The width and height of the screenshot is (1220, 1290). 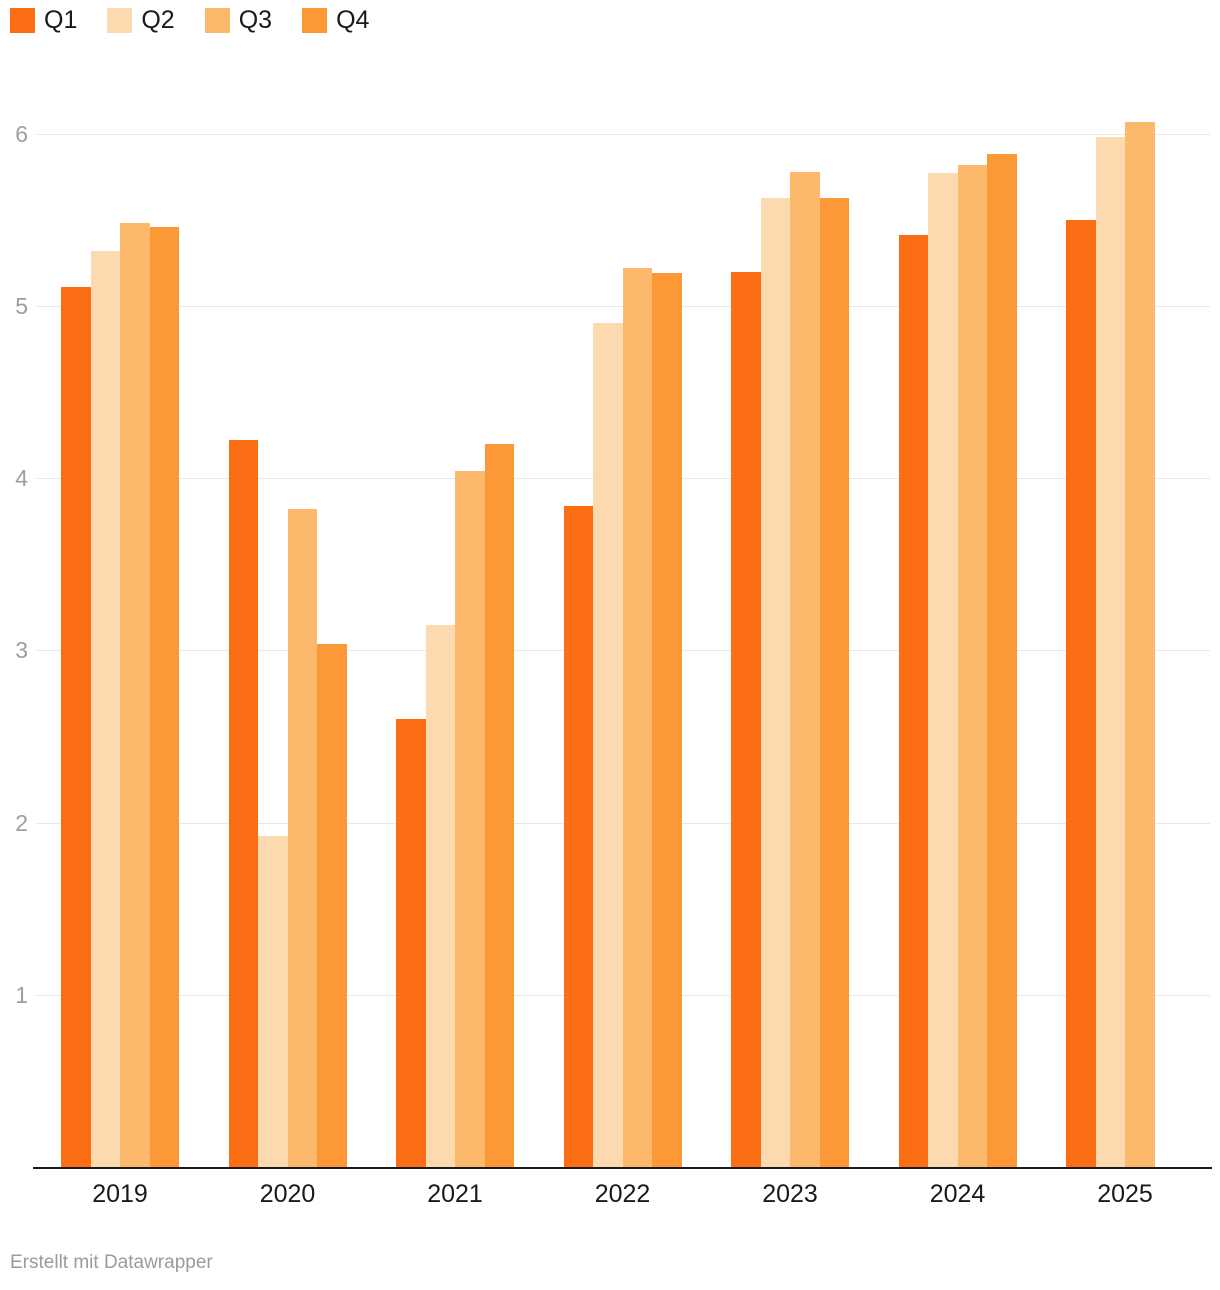 What do you see at coordinates (21, 995) in the screenshot?
I see `y-tick-label-1: 1` at bounding box center [21, 995].